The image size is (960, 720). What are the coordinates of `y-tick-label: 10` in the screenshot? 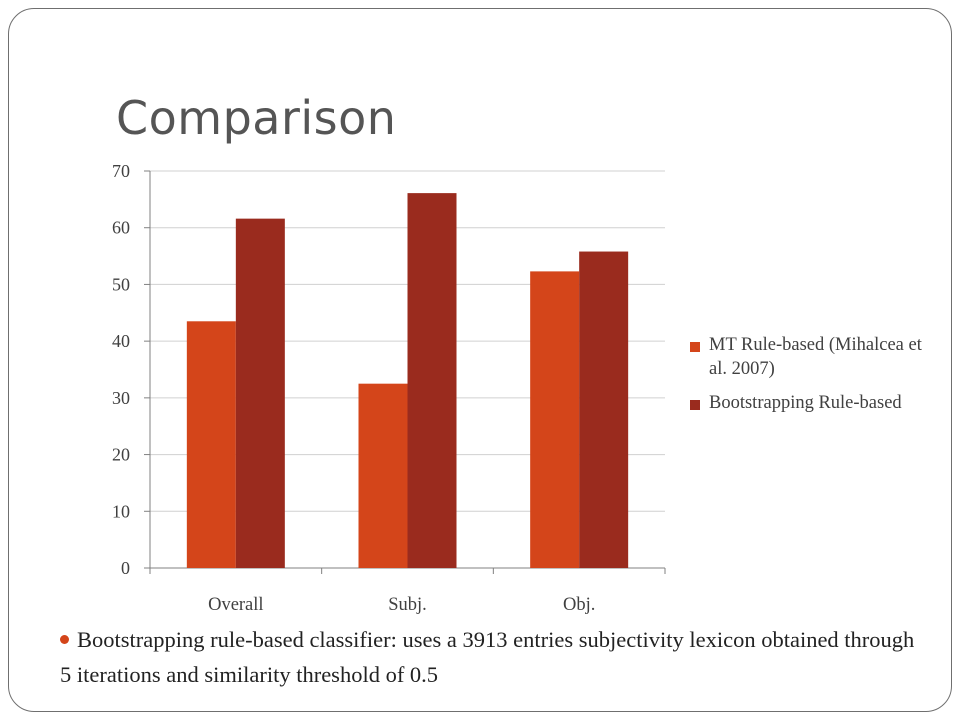 It's located at (121, 511).